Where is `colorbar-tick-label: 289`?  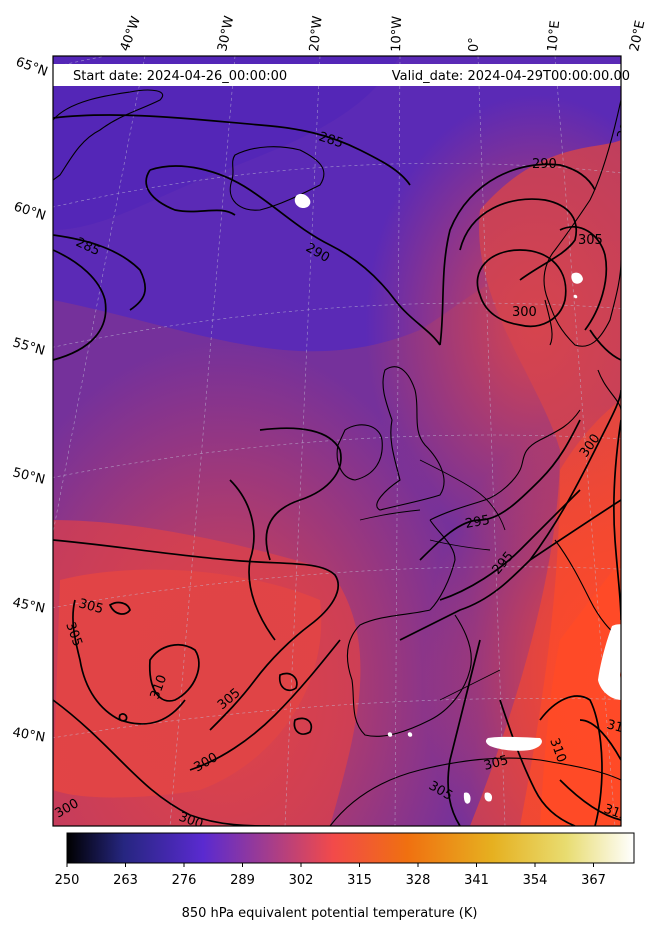 colorbar-tick-label: 289 is located at coordinates (242, 880).